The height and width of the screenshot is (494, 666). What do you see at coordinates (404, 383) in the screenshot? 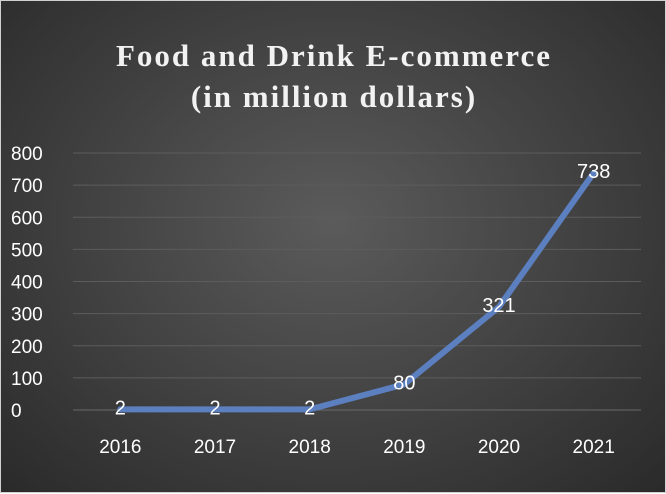
I see `data-label-2019: 80` at bounding box center [404, 383].